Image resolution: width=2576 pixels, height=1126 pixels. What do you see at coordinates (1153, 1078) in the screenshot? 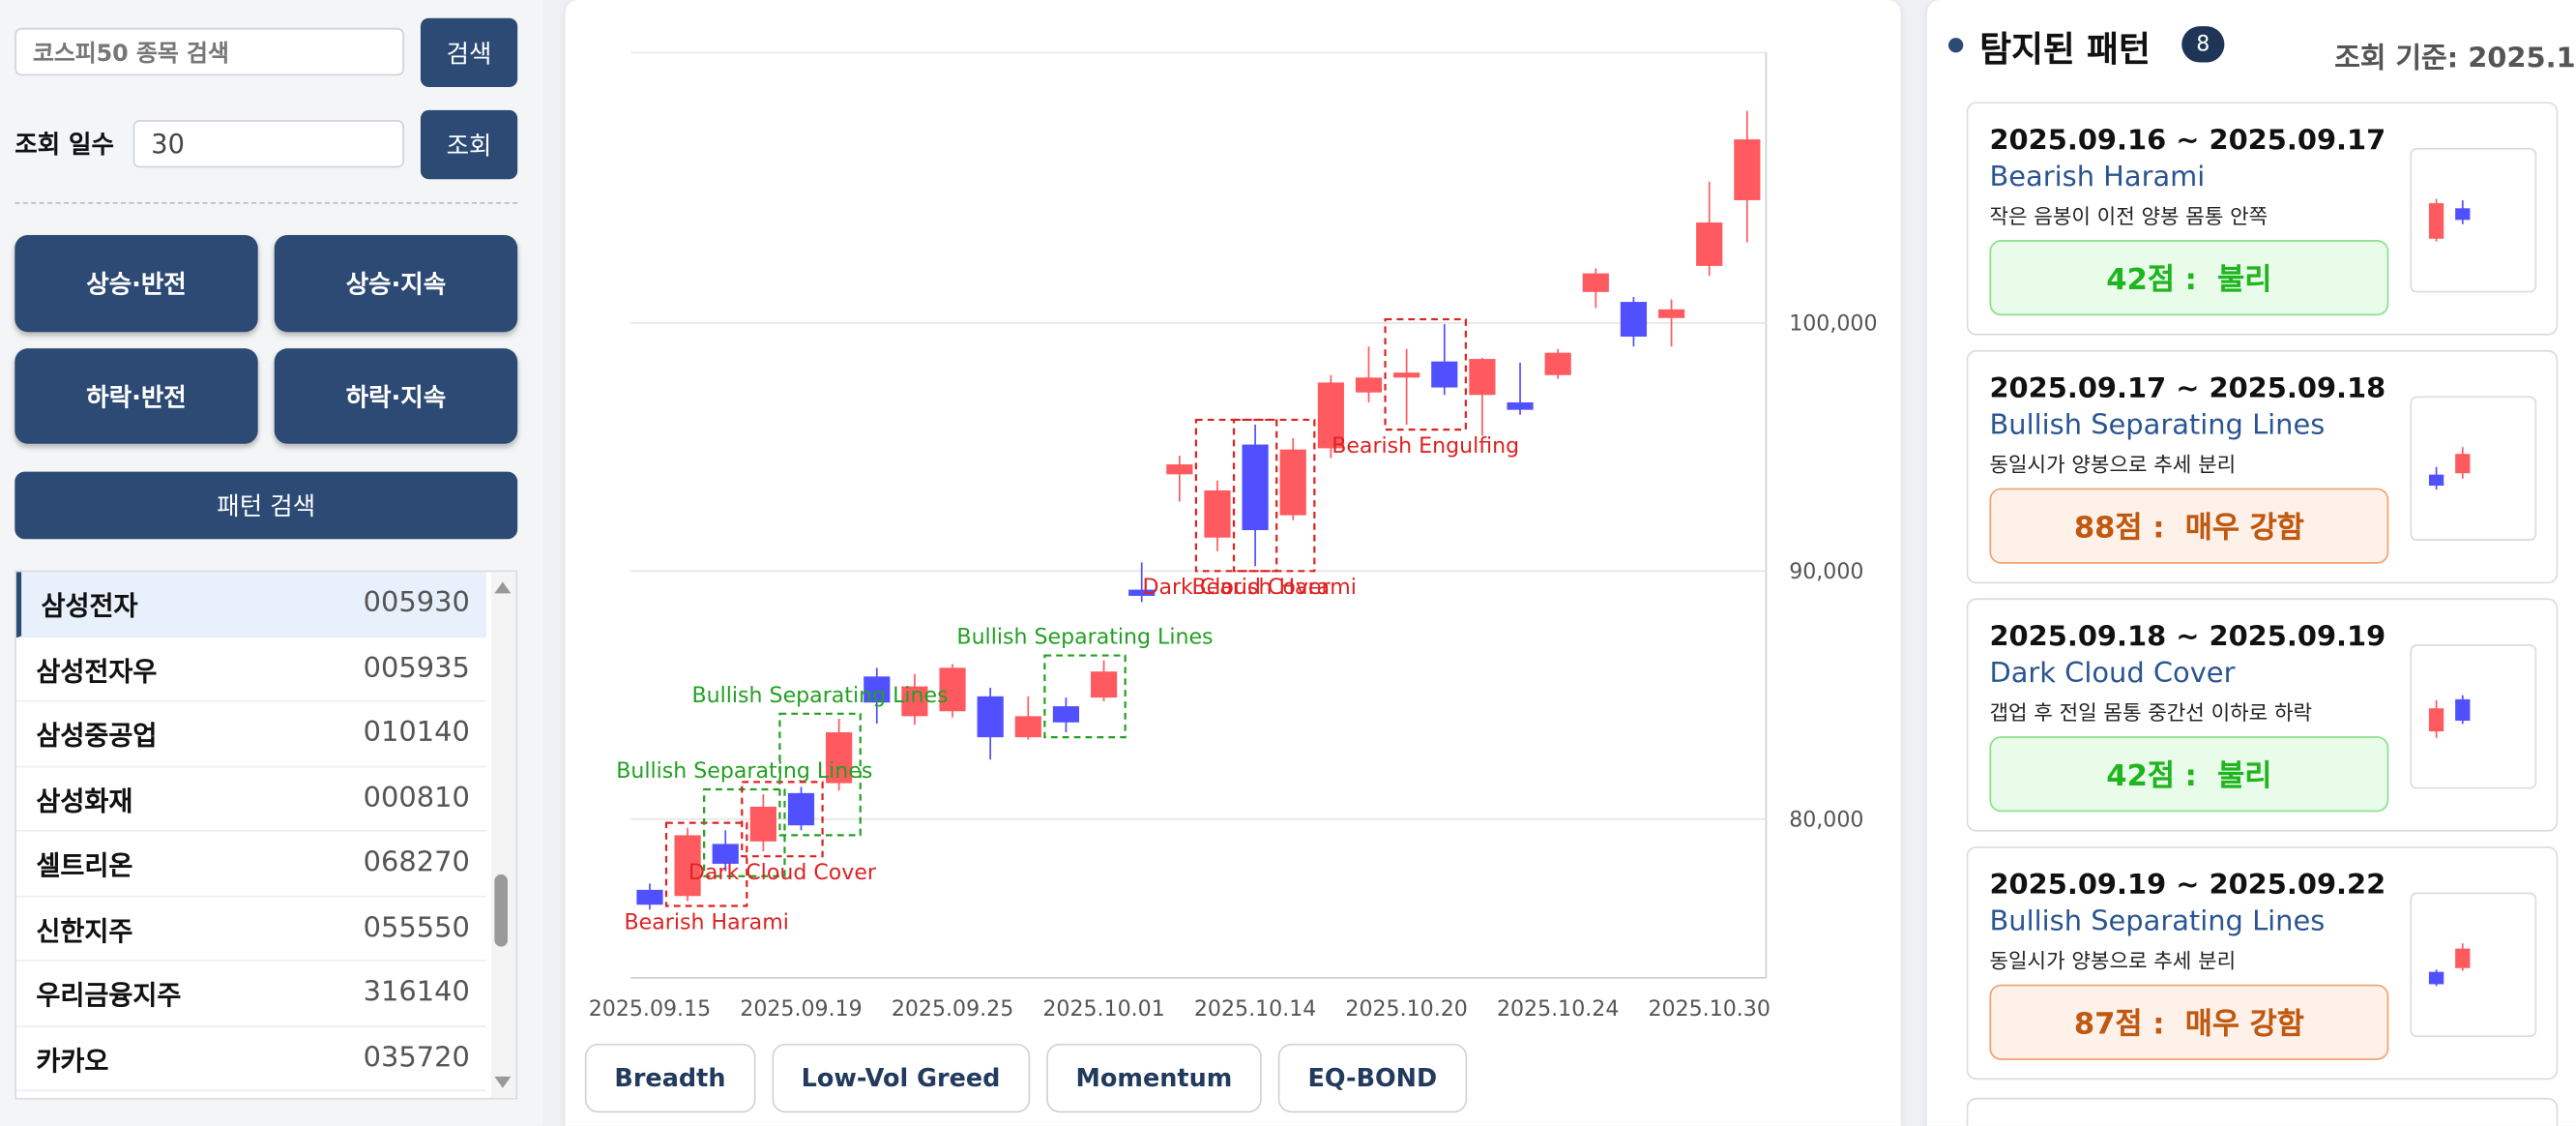
I see `tab: Momentum` at bounding box center [1153, 1078].